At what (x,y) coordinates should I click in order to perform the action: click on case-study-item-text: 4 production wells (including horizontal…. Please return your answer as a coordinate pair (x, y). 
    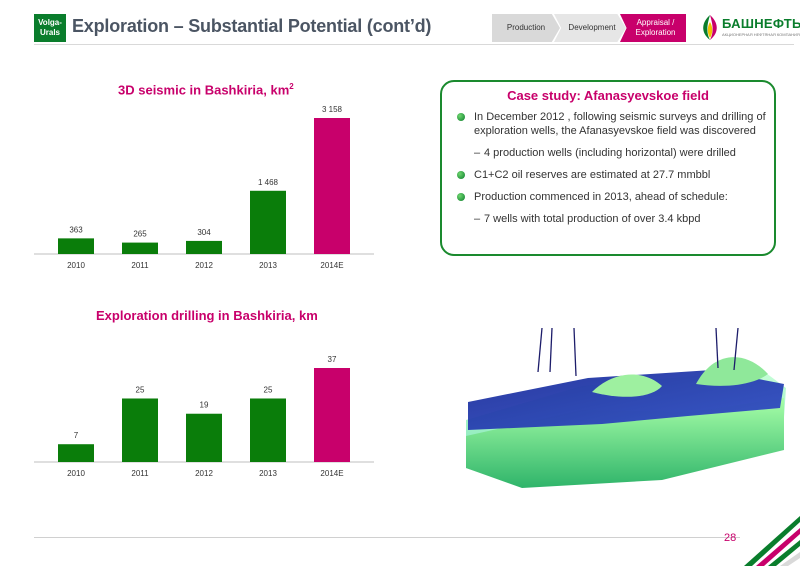
    Looking at the image, I should click on (610, 153).